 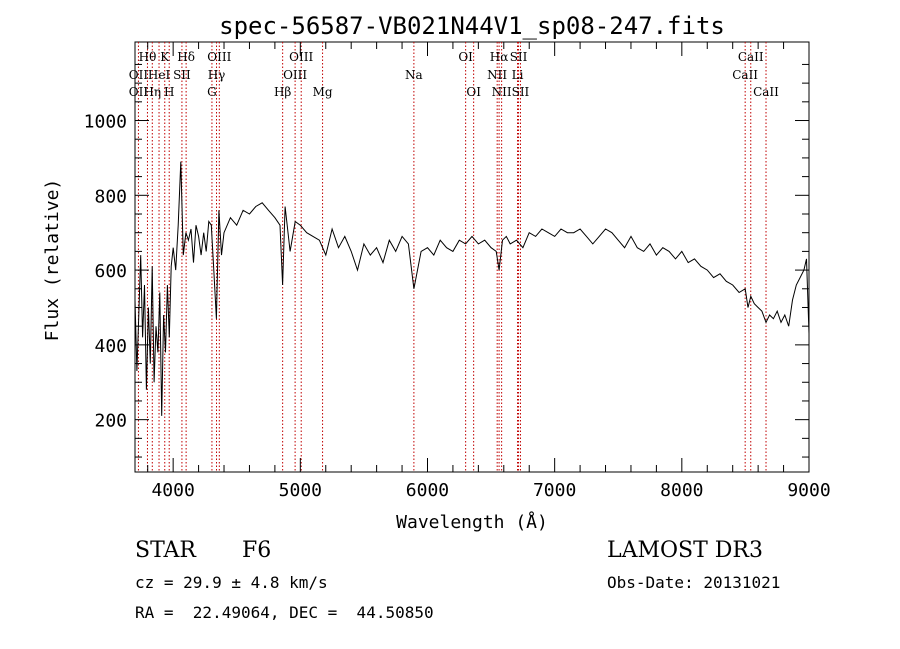 I want to click on spectral-line-label: Hβ, so click(x=282, y=92).